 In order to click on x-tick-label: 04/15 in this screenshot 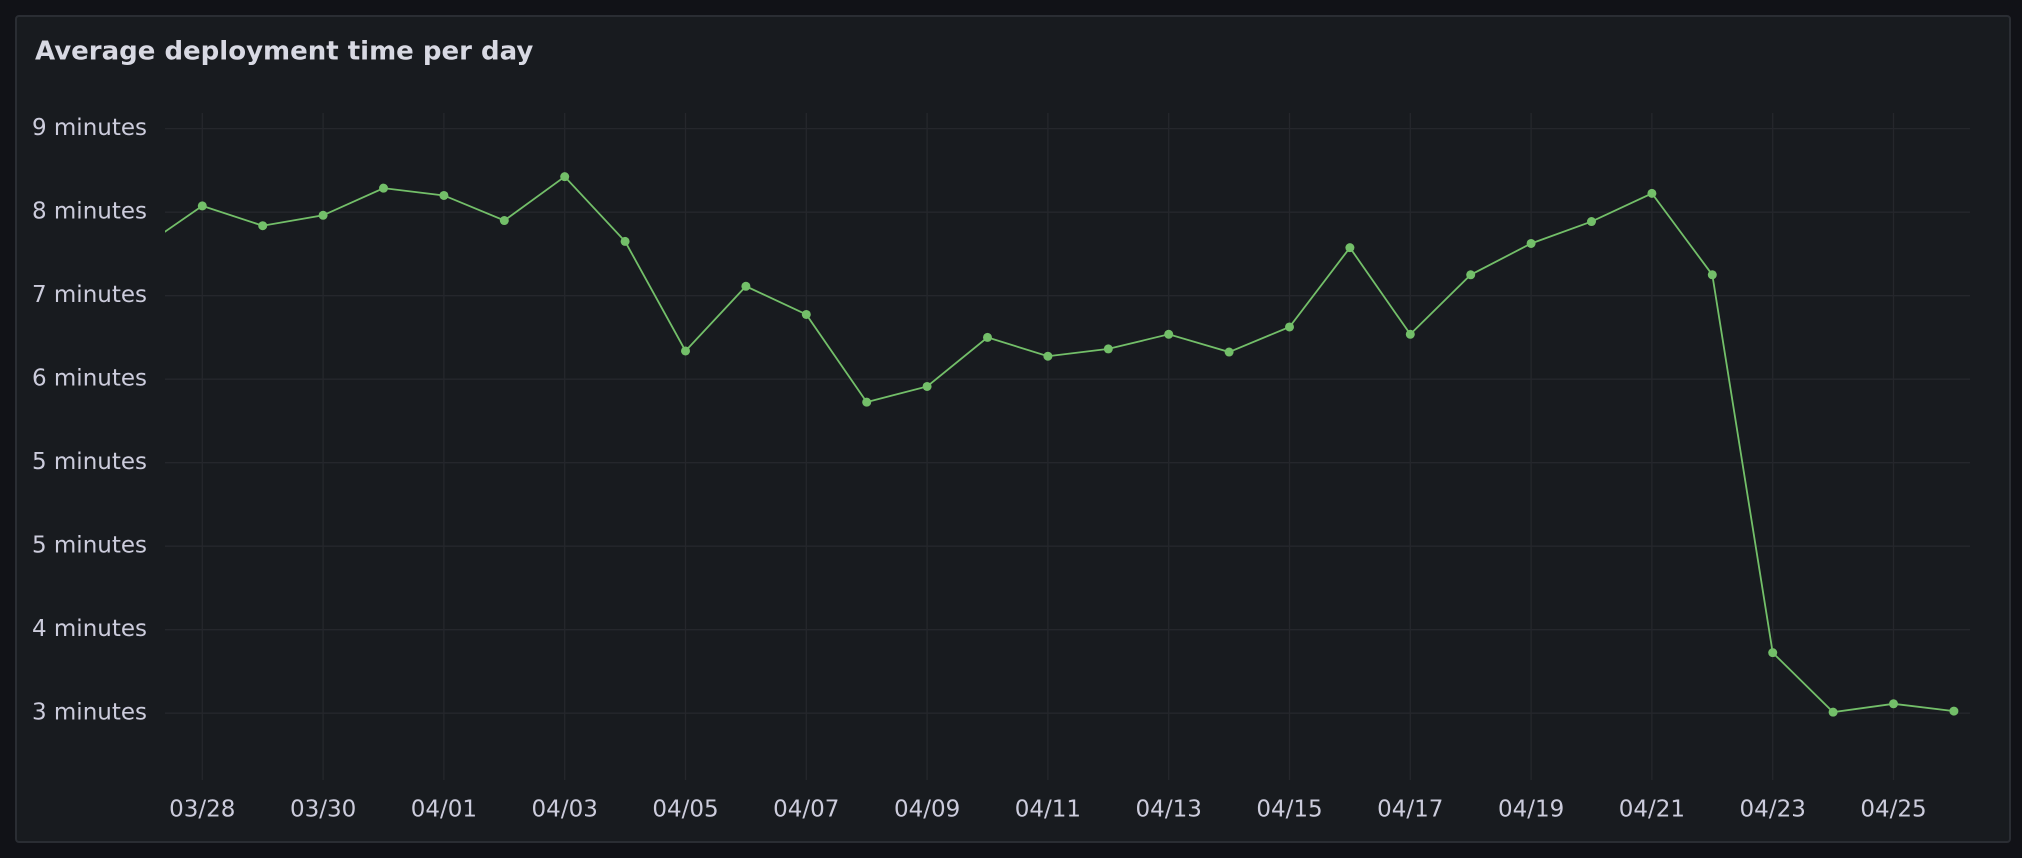, I will do `click(1289, 810)`.